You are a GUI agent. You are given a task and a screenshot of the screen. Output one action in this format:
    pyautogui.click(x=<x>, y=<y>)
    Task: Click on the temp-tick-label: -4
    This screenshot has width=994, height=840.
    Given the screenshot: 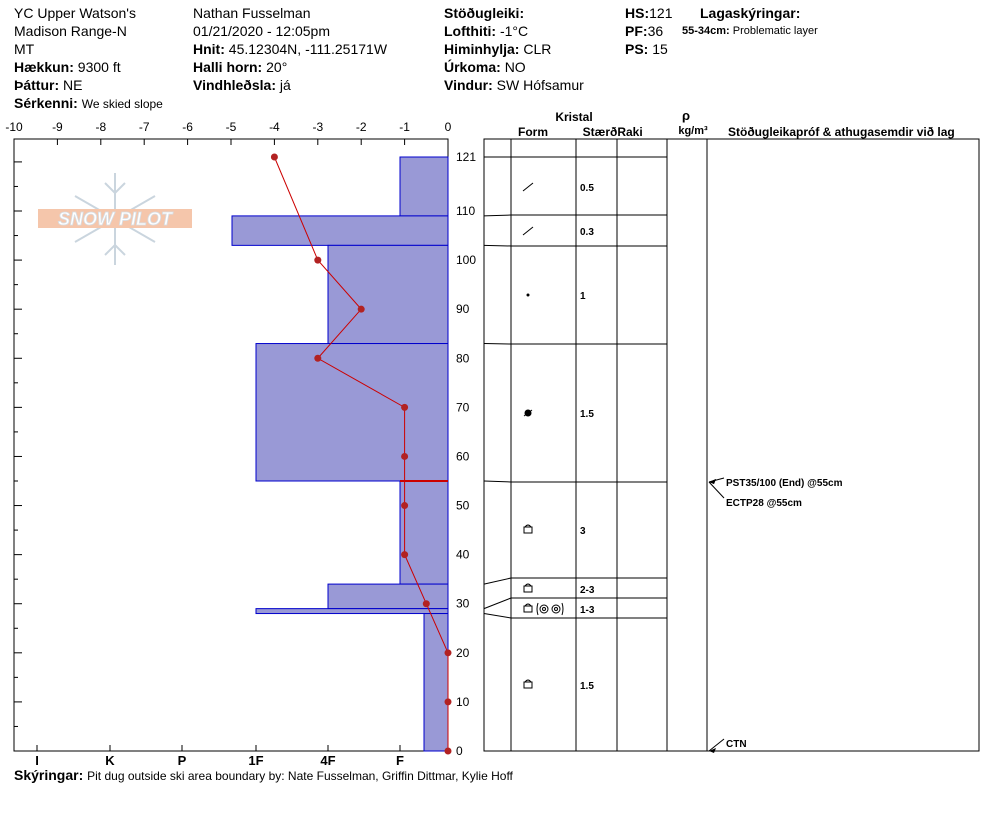 What is the action you would take?
    pyautogui.click(x=274, y=127)
    